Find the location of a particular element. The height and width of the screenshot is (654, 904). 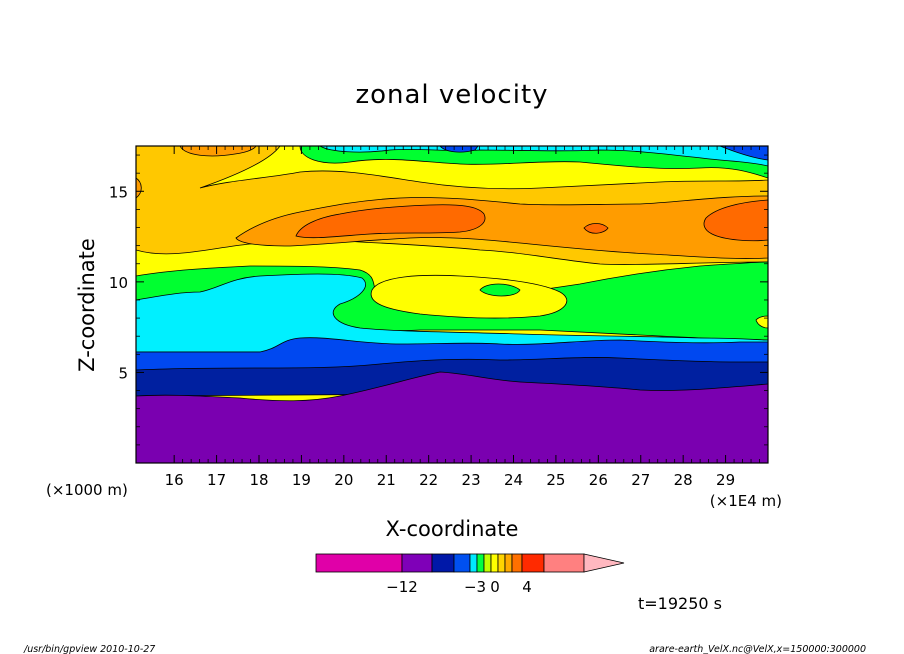

contour-band-cyan is located at coordinates (452, 313).